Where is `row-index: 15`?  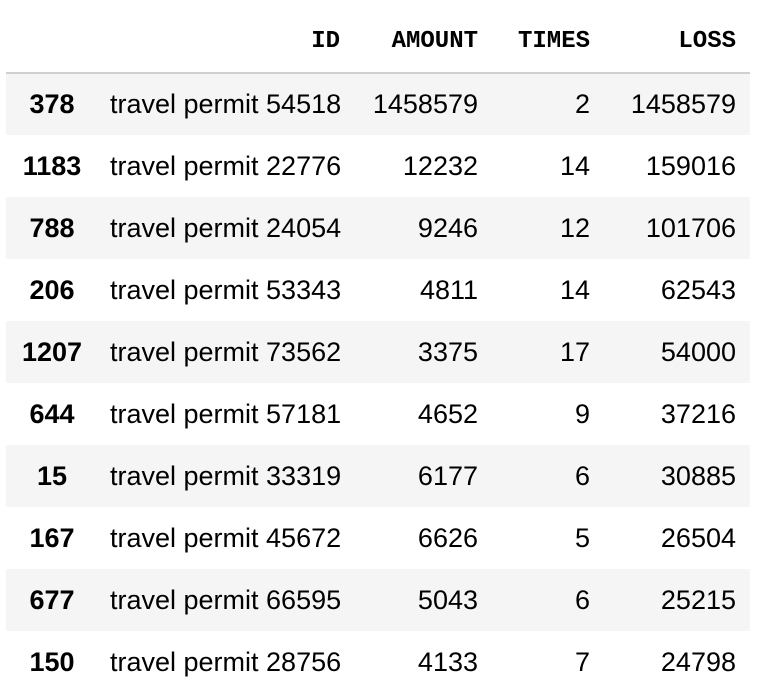
row-index: 15 is located at coordinates (52, 475).